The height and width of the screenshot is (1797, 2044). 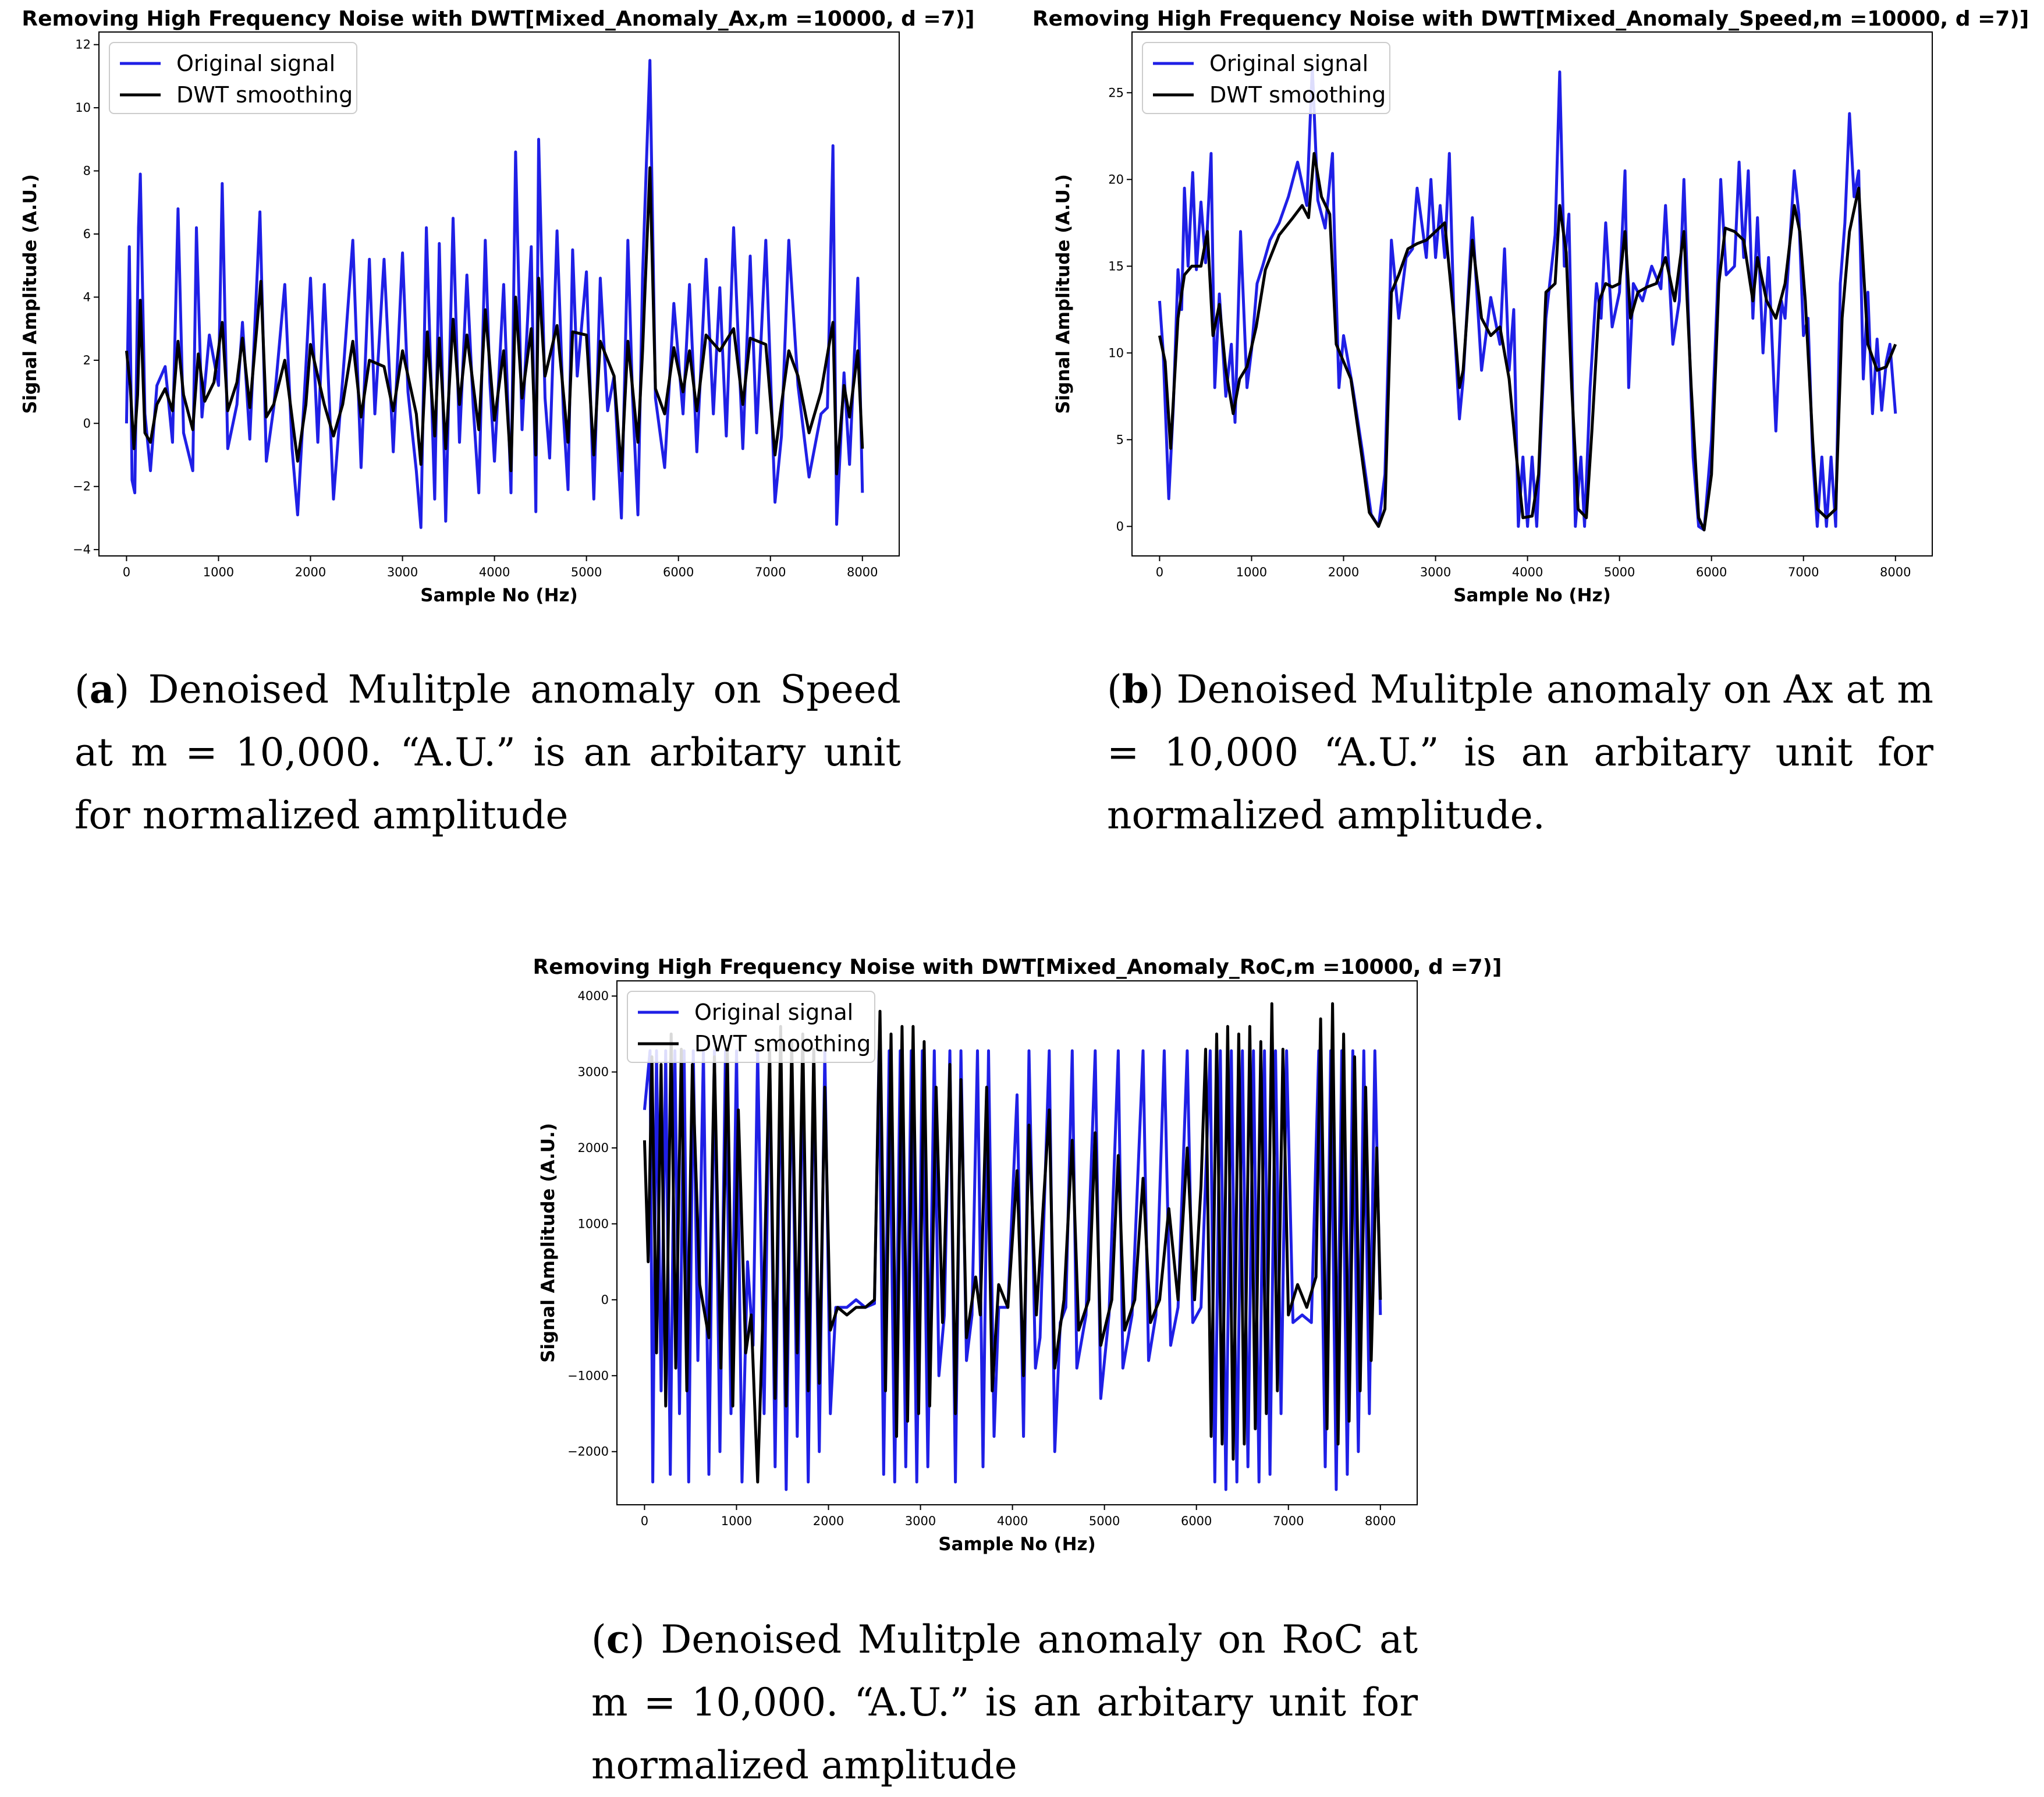 What do you see at coordinates (593, 996) in the screenshot?
I see `y-tick-label: 4000` at bounding box center [593, 996].